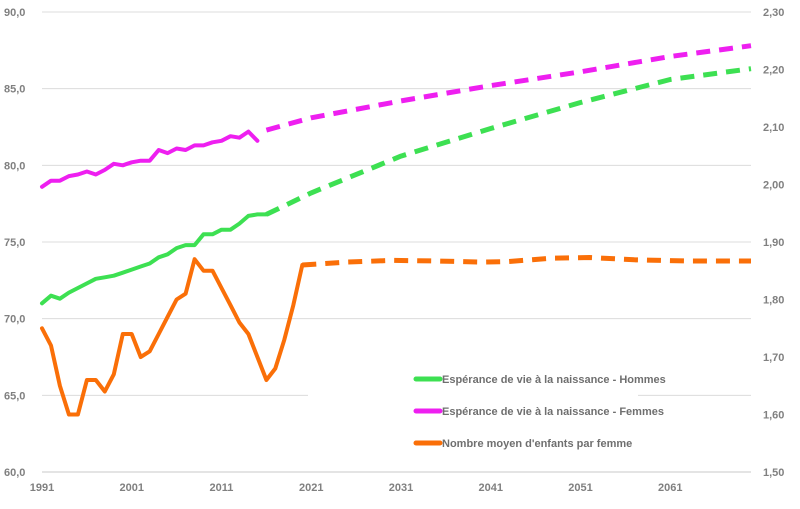 The image size is (800, 509). I want to click on legend-label: Nombre moyen d'enfants par femme, so click(537, 444).